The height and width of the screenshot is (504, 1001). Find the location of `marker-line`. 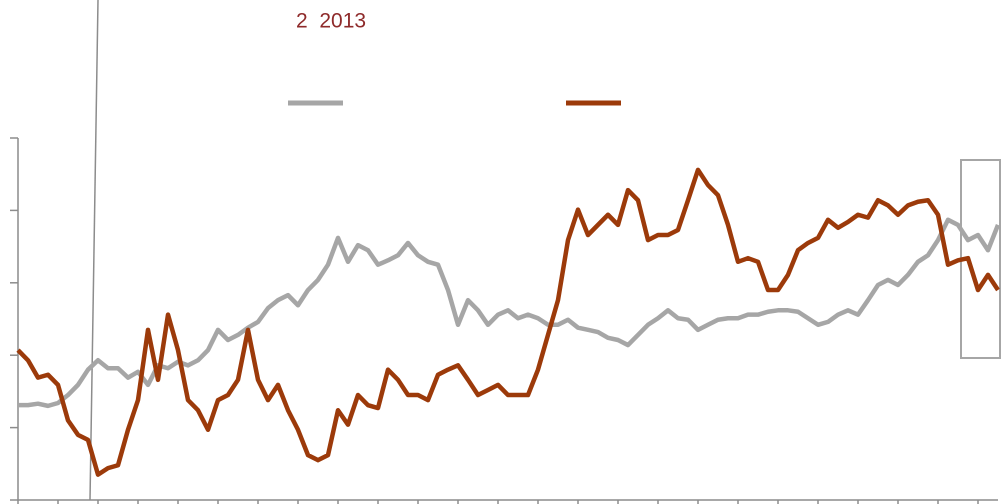

marker-line is located at coordinates (94, 250).